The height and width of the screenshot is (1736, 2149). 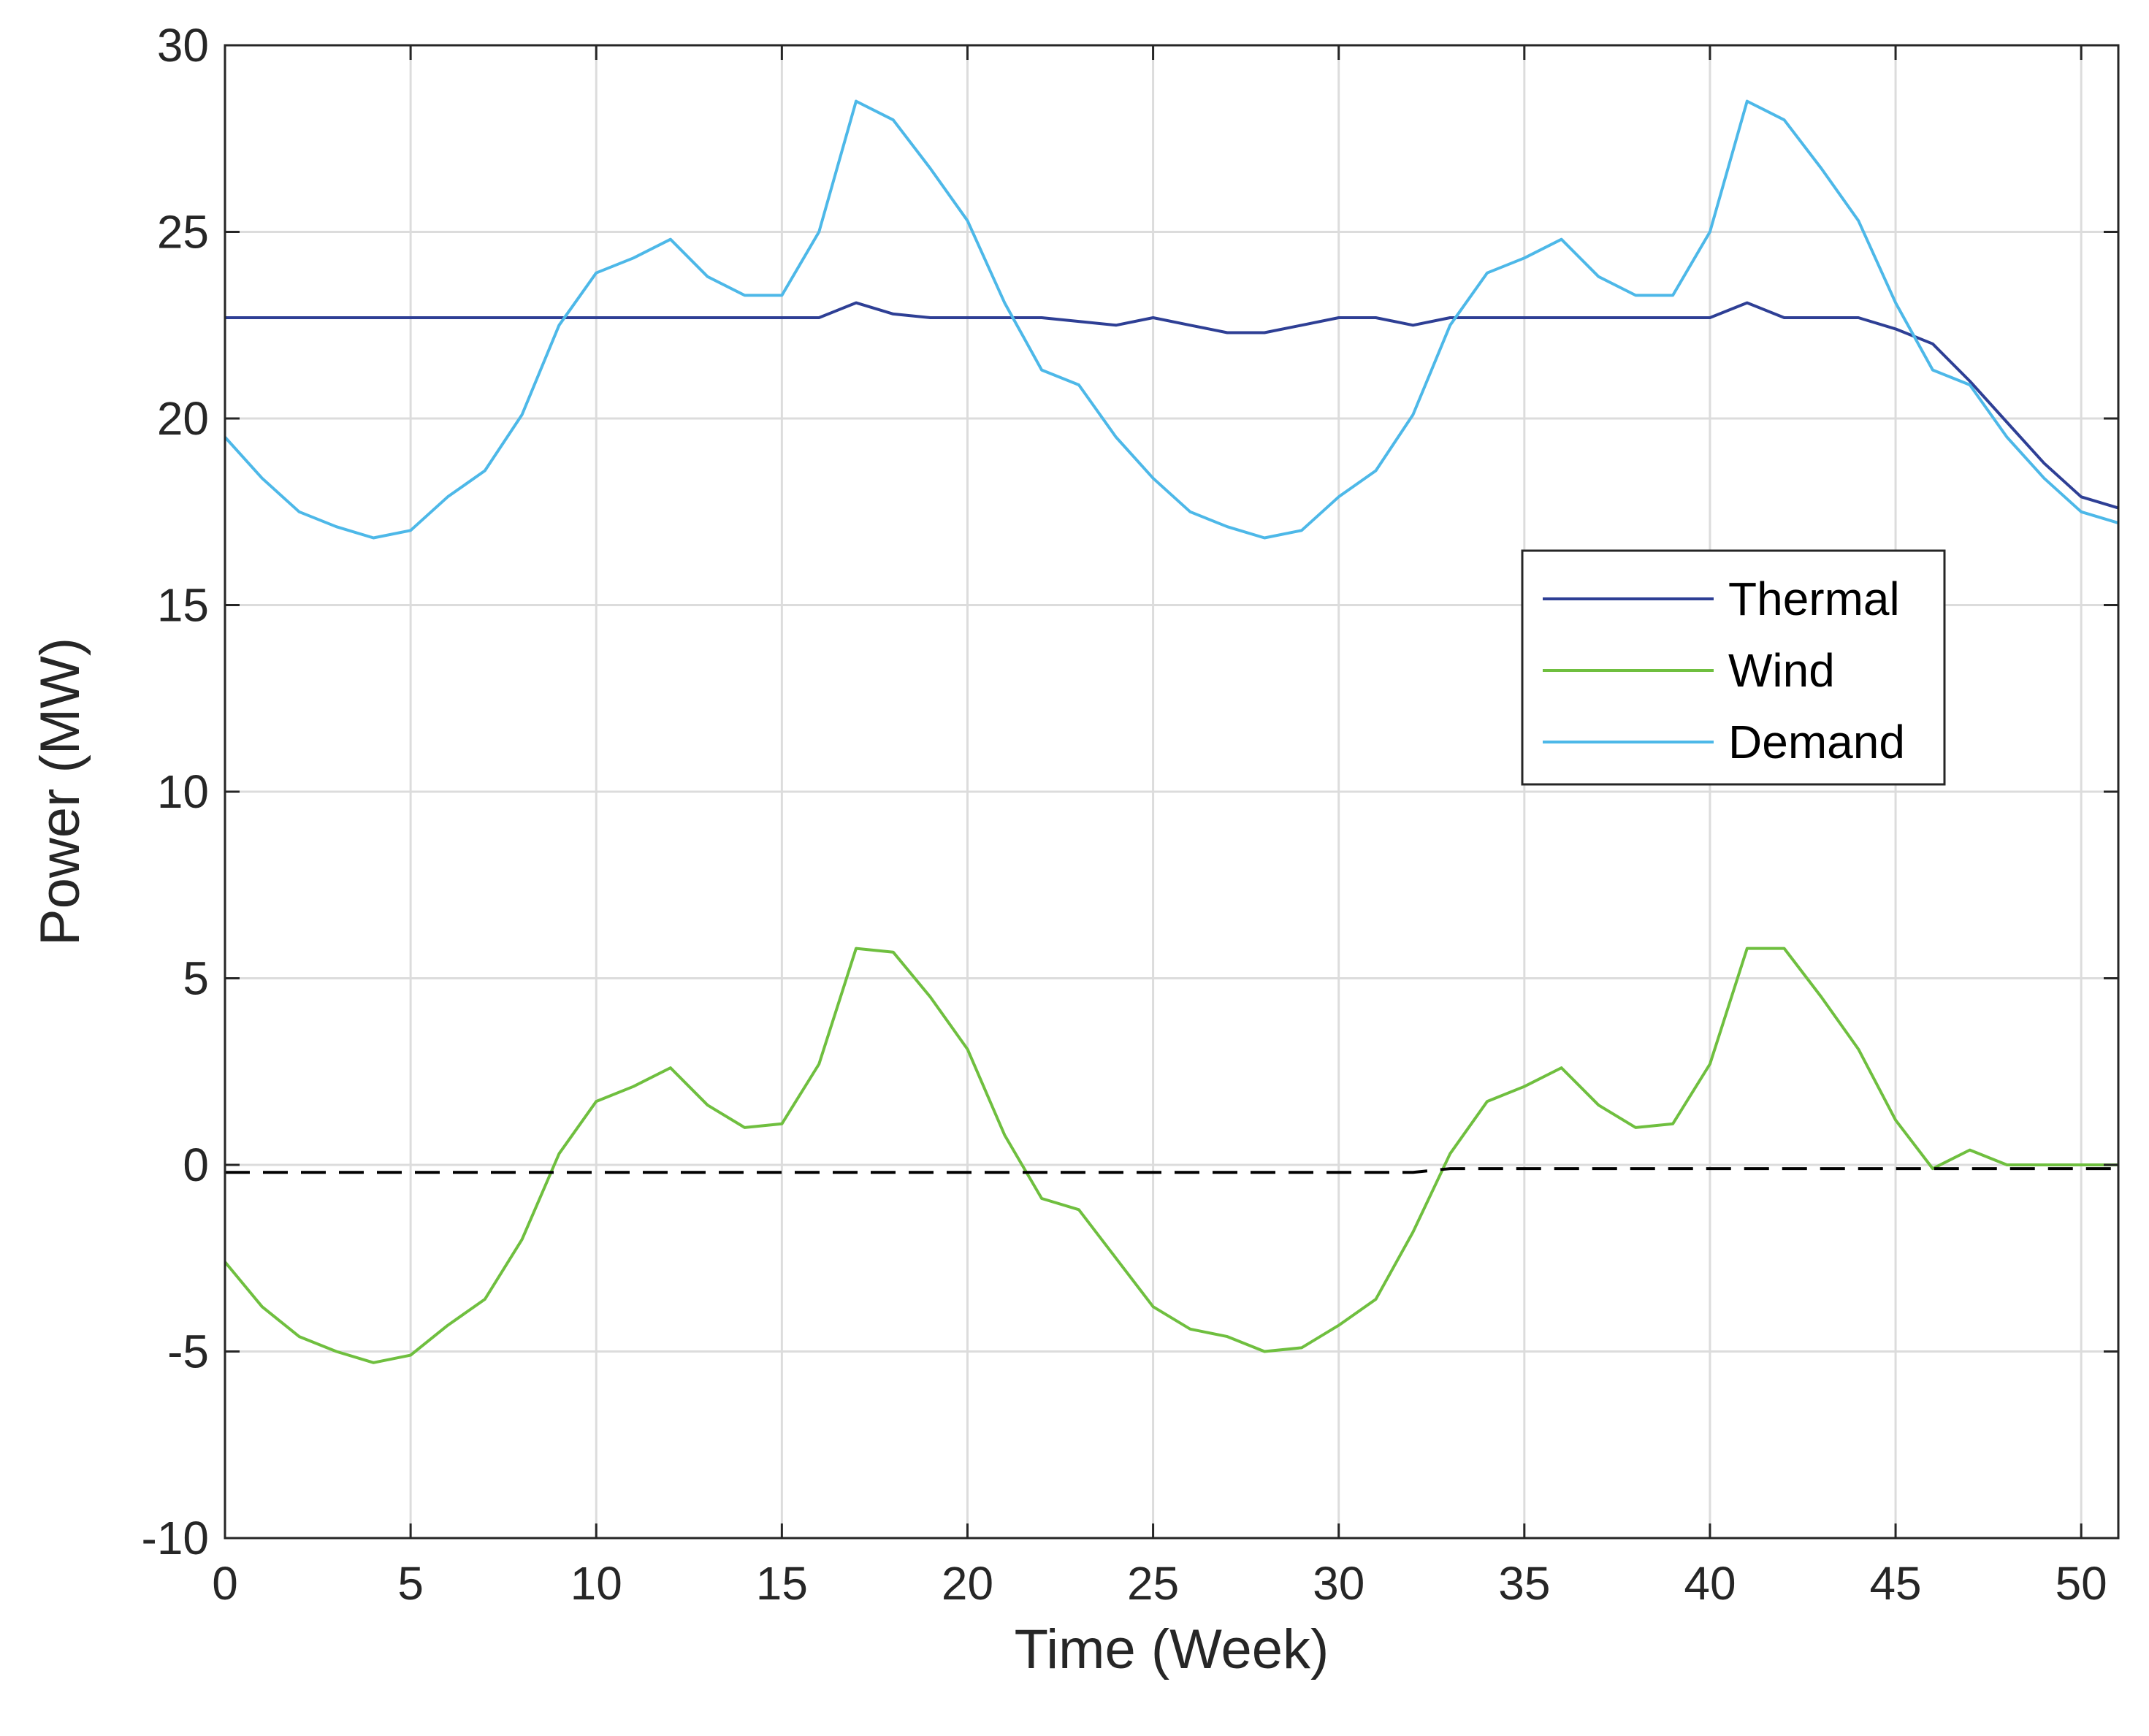 I want to click on y-tick-label: 30, so click(x=183, y=45).